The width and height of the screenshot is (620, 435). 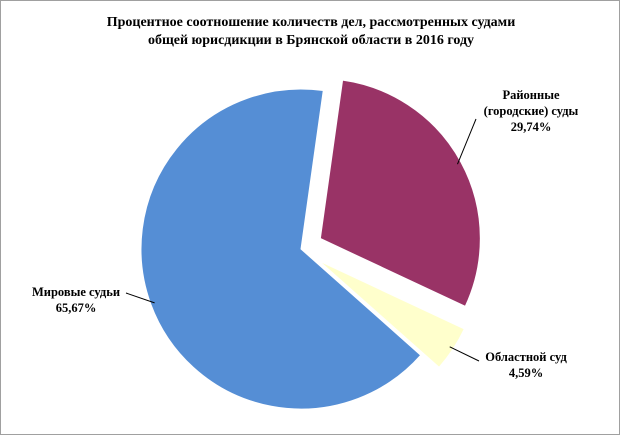 I want to click on value-label: 4,59%, so click(x=526, y=373).